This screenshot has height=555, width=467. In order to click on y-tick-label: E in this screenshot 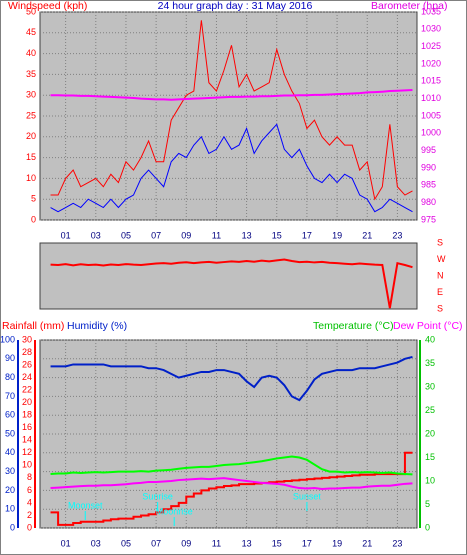, I will do `click(440, 292)`.